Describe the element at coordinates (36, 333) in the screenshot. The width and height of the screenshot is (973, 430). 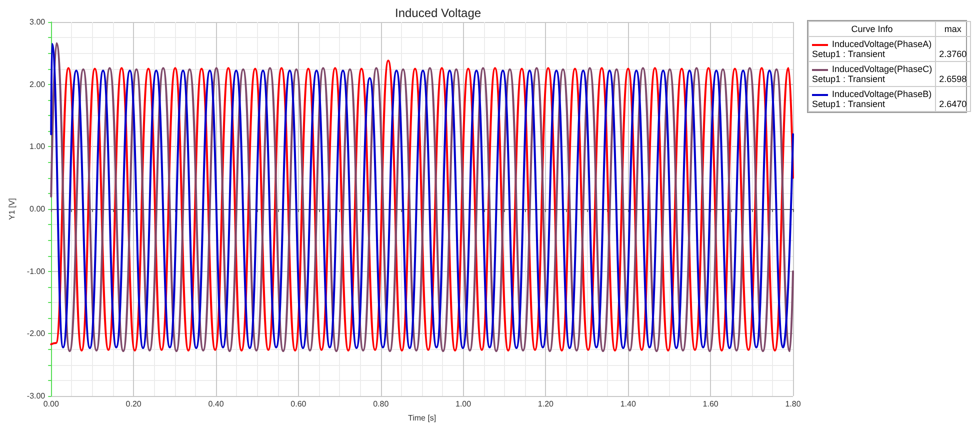
I see `y-tick-label: -2.00` at that location.